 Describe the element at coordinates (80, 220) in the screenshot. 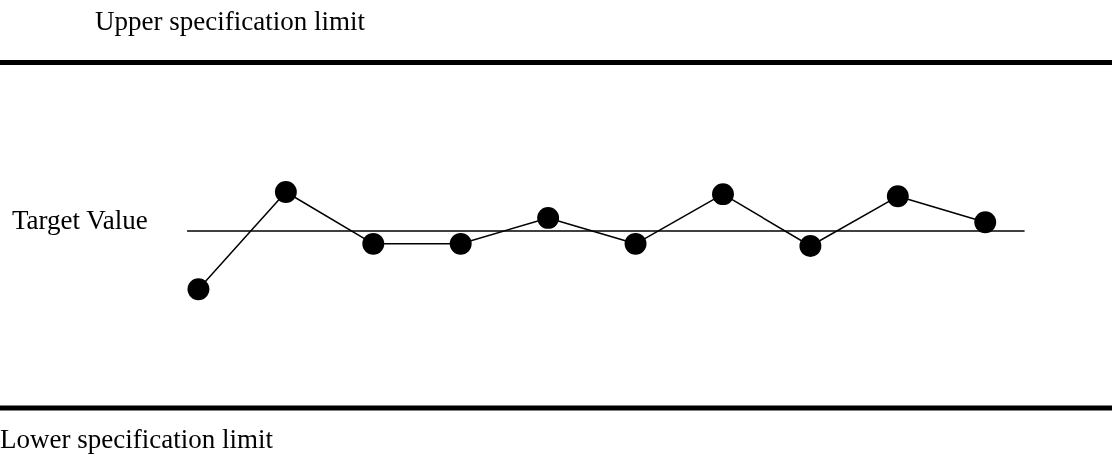

I see `ref-line-label: Target Value` at that location.